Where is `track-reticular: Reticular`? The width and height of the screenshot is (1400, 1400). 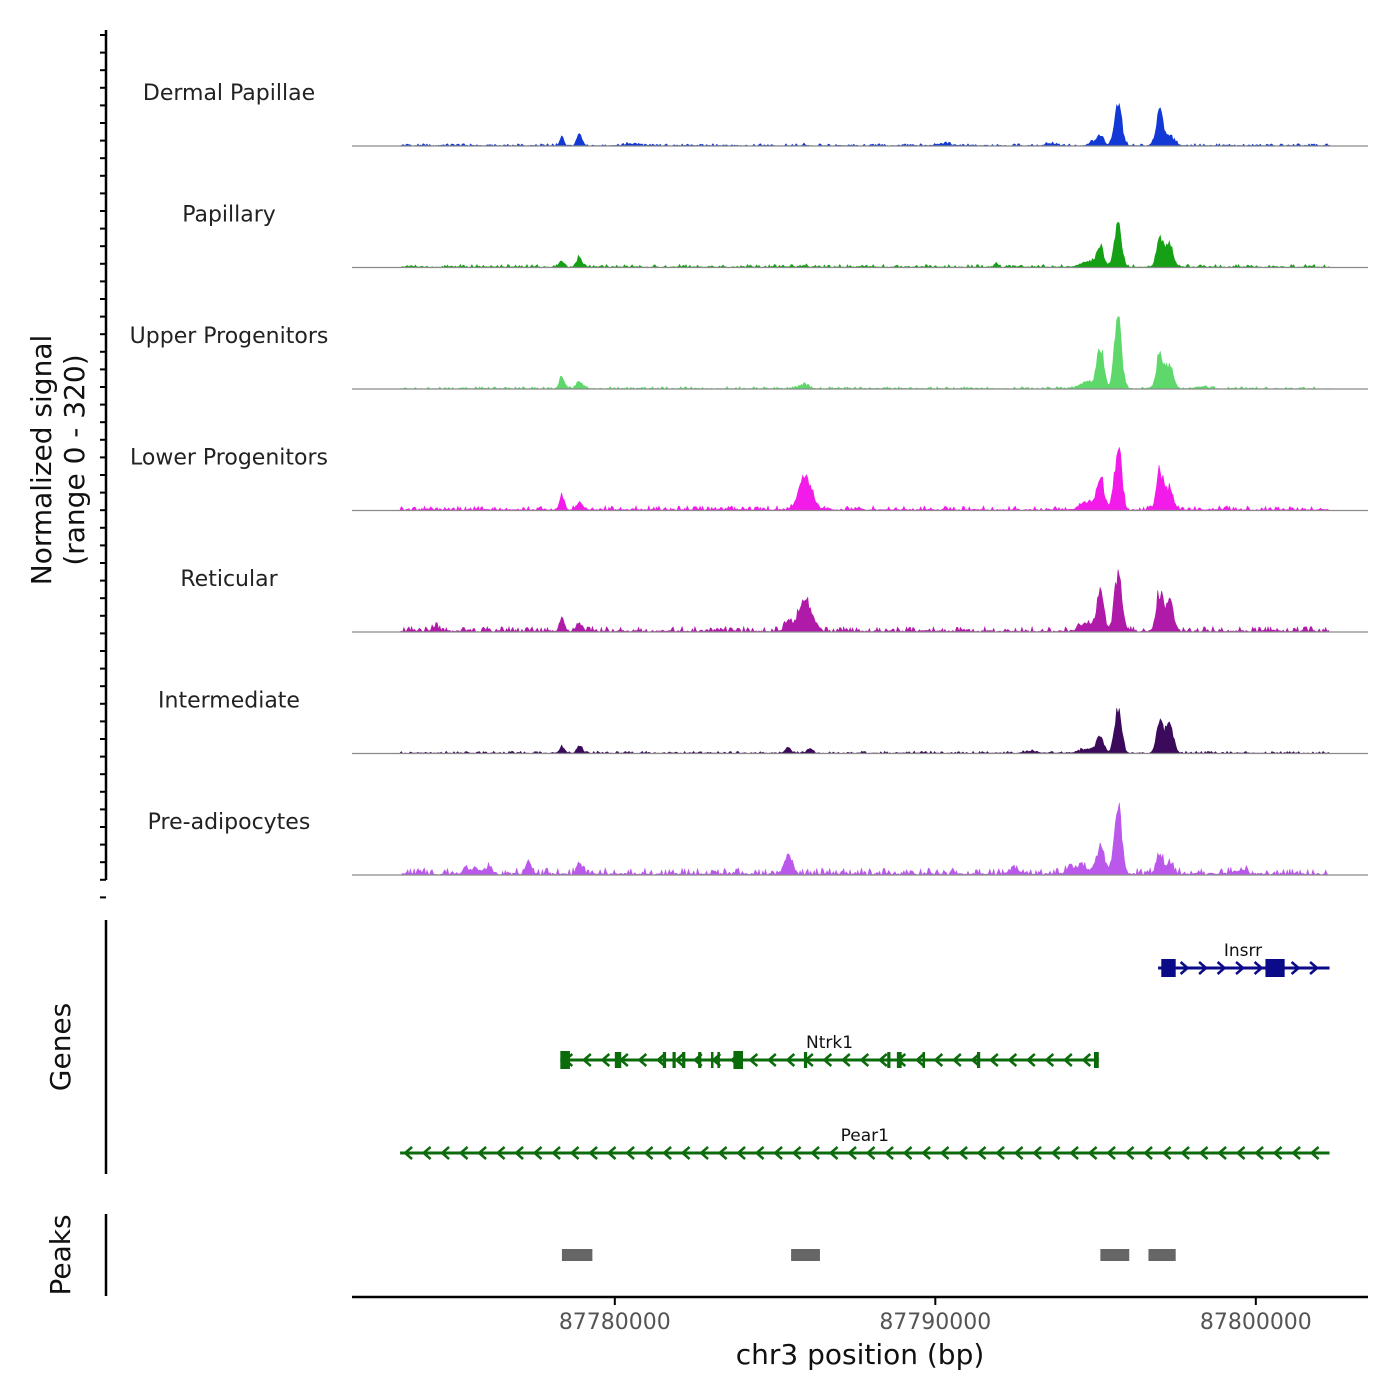 track-reticular: Reticular is located at coordinates (774, 600).